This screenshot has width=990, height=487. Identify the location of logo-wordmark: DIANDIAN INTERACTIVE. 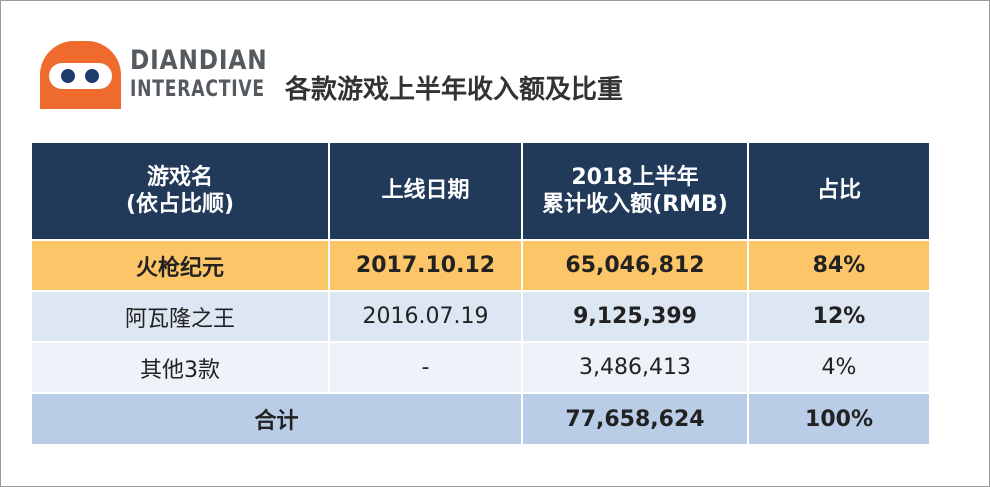
(216, 74).